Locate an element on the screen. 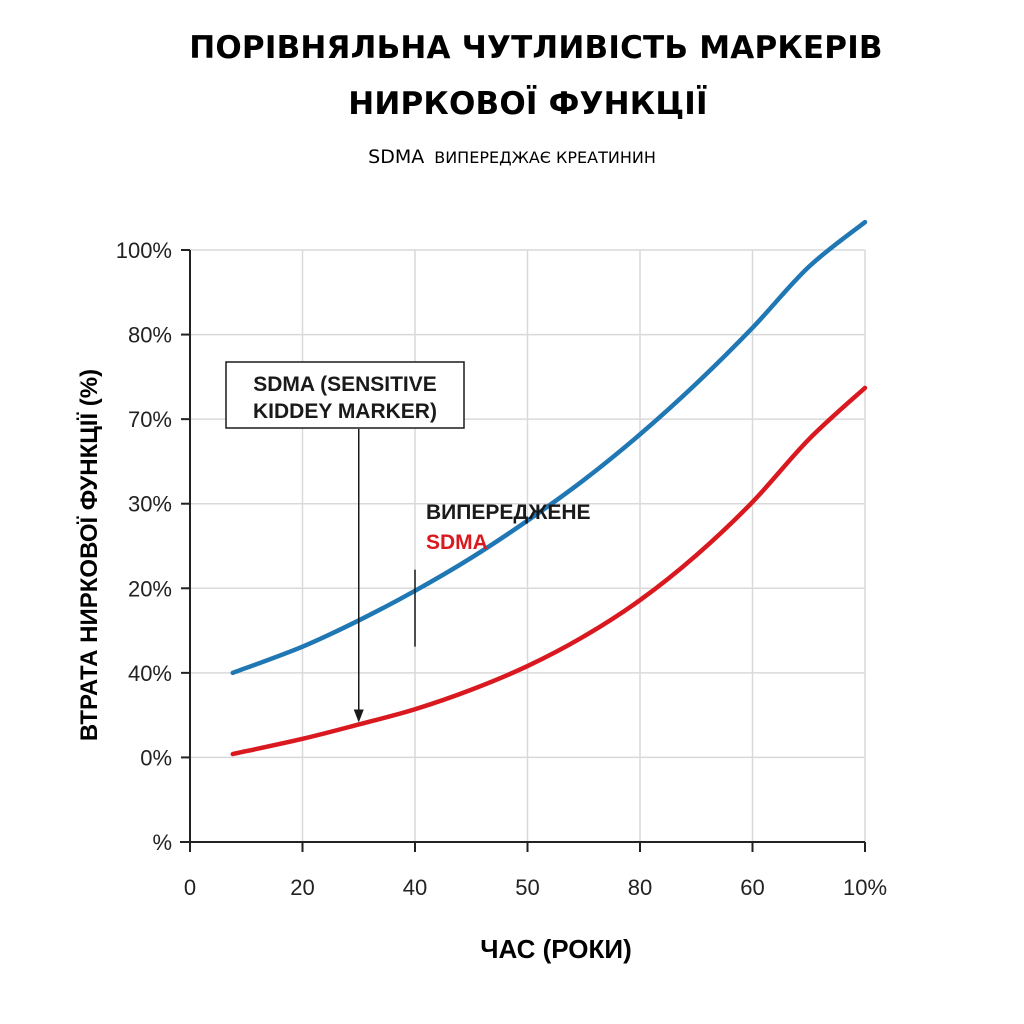 The width and height of the screenshot is (1024, 1024). annotation-box-line-1: SDMA (SENSITIVE is located at coordinates (345, 384).